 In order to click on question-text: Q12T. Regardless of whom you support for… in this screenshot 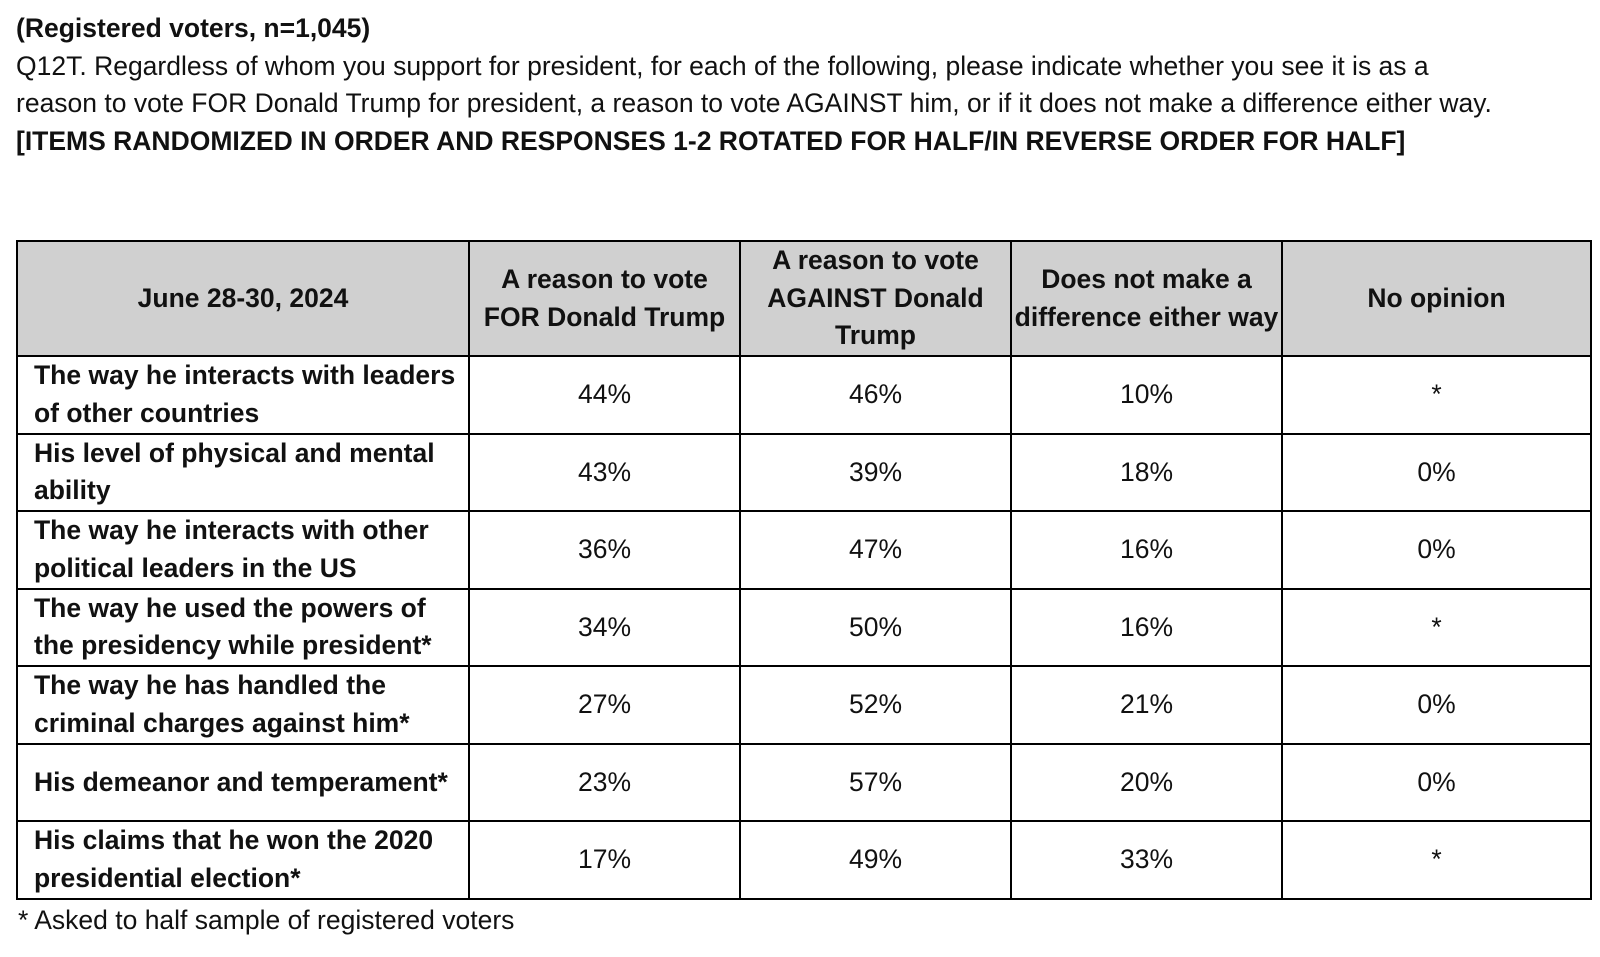, I will do `click(754, 84)`.